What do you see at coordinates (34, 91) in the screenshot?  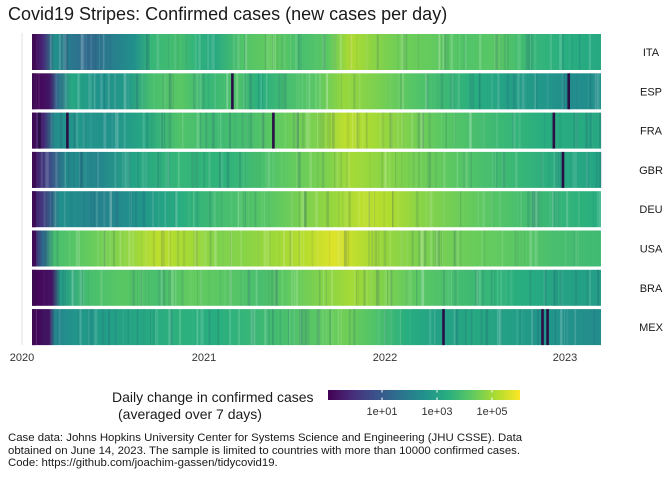 I see `early-stripe` at bounding box center [34, 91].